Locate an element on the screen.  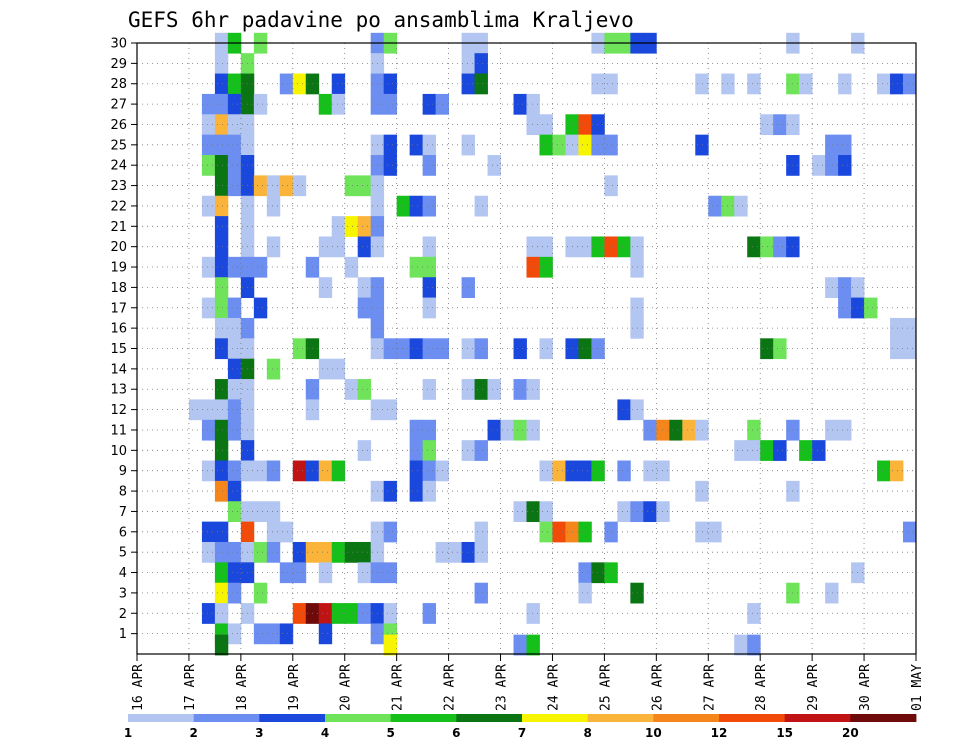
y-tick-label: 22 is located at coordinates (118, 206).